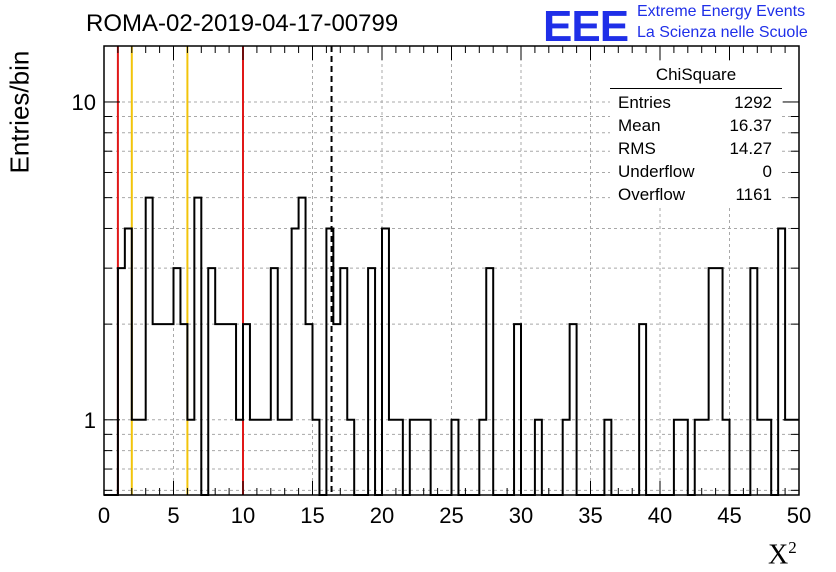  I want to click on x-tick-label: 20, so click(382, 515).